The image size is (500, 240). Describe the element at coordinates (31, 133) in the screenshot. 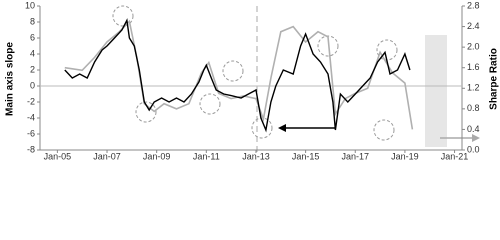

I see `y-tick-label: -6` at that location.